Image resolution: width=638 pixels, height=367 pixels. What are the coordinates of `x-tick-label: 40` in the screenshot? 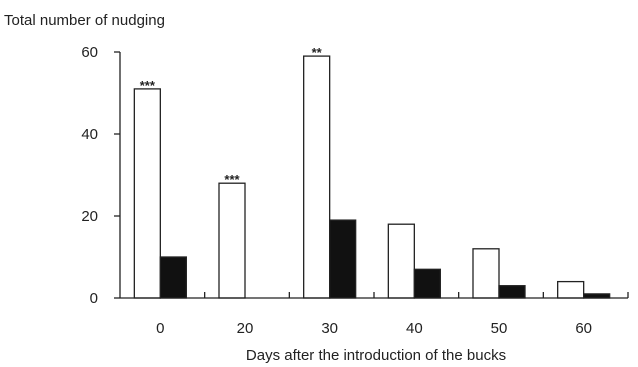 It's located at (414, 328).